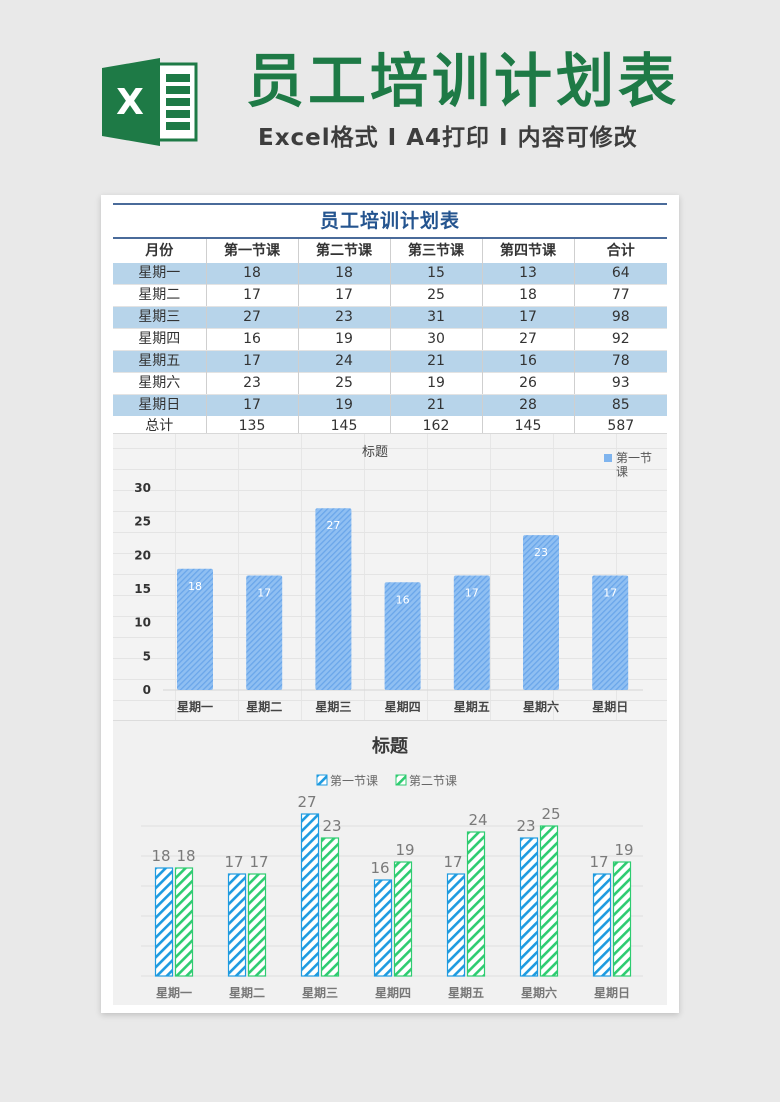  I want to click on cell: 77, so click(621, 295).